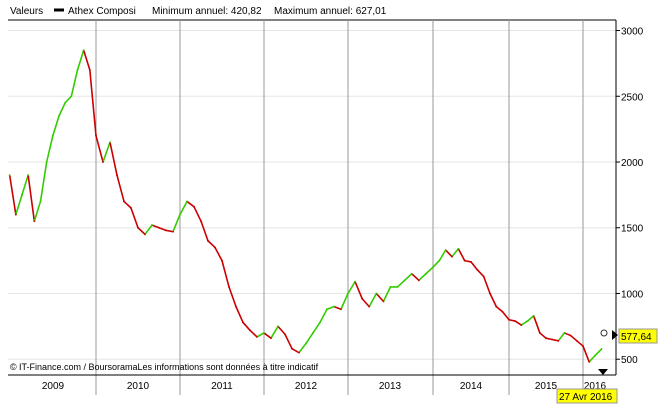 The width and height of the screenshot is (660, 405). What do you see at coordinates (632, 32) in the screenshot?
I see `y-tick-label: 3000` at bounding box center [632, 32].